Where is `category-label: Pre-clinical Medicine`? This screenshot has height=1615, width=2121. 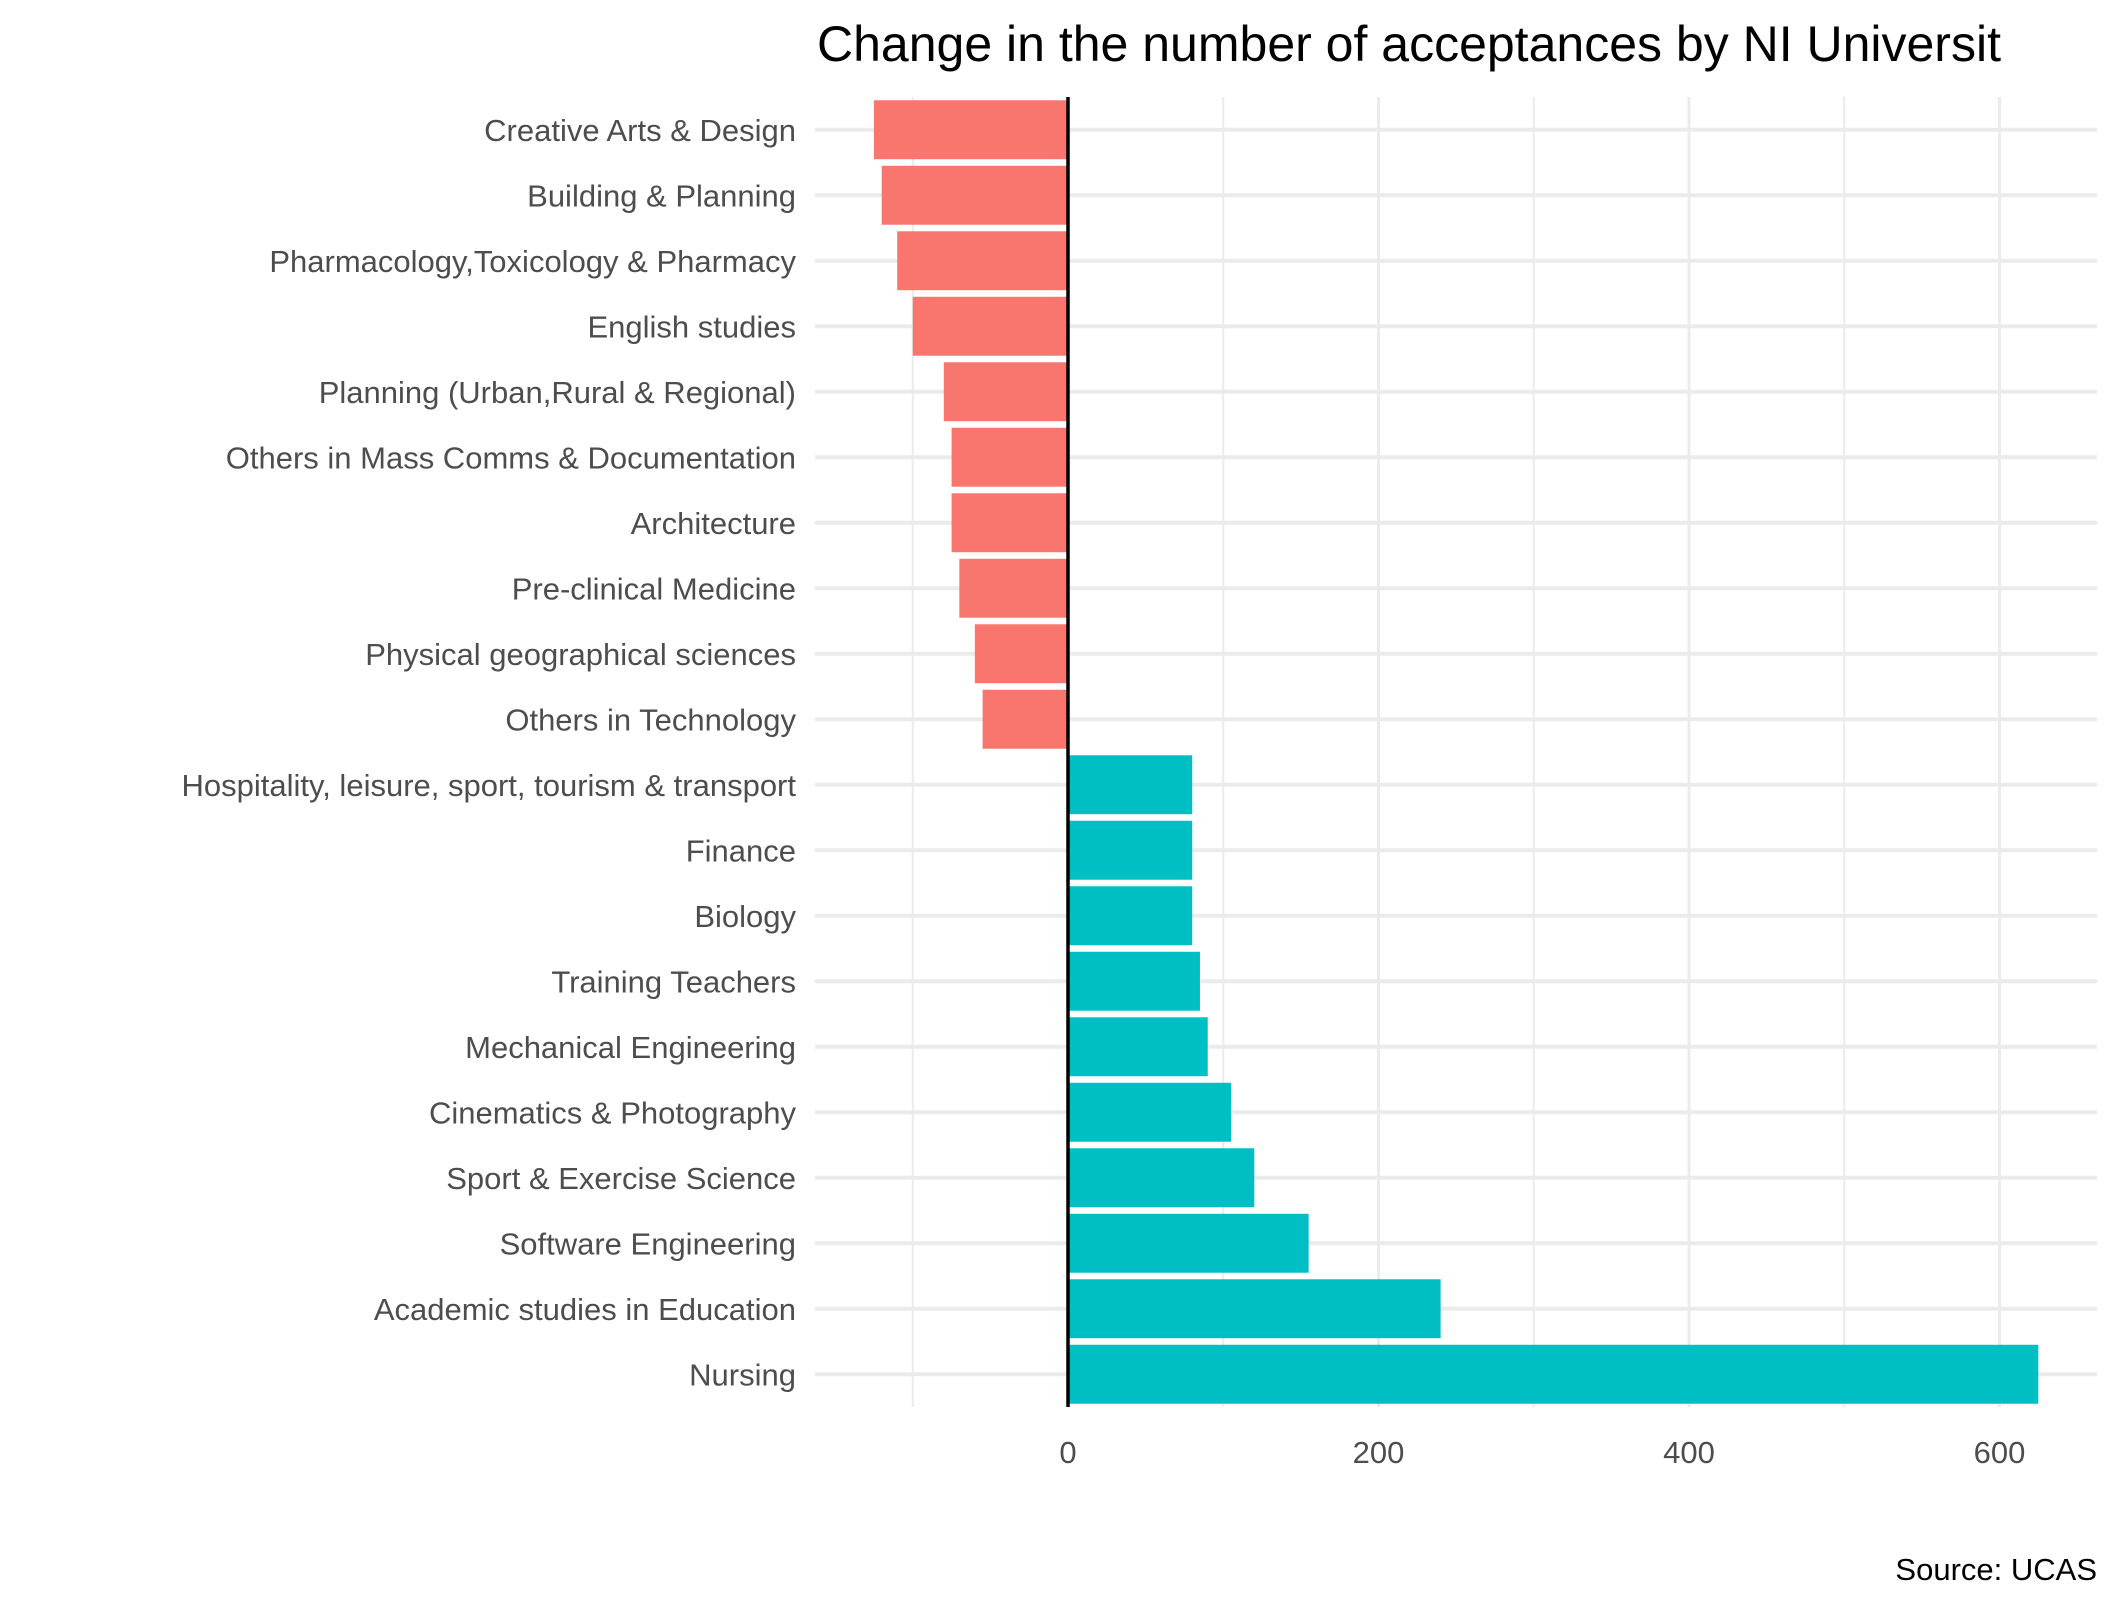
category-label: Pre-clinical Medicine is located at coordinates (654, 588).